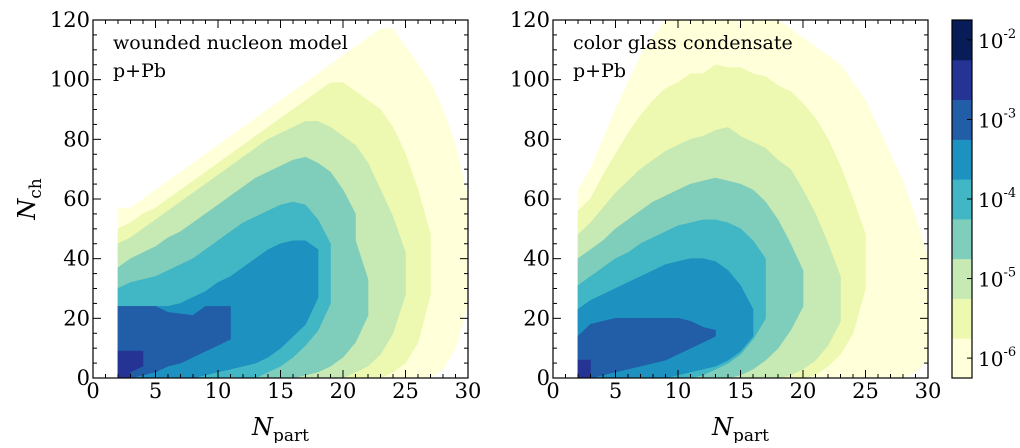 The height and width of the screenshot is (448, 1020). Describe the element at coordinates (997, 199) in the screenshot. I see `colorbar-label: 10⁻⁴` at that location.